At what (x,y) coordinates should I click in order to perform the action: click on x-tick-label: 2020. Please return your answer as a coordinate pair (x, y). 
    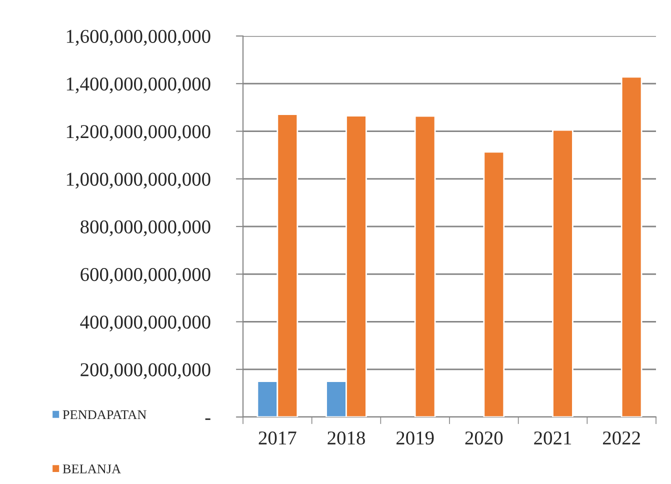
    Looking at the image, I should click on (484, 438).